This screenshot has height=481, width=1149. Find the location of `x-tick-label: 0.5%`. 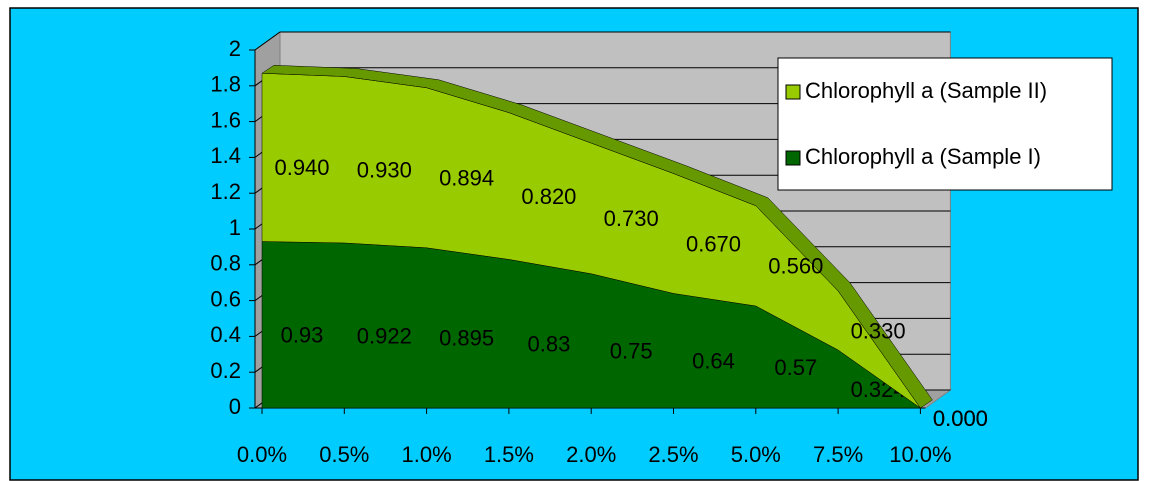

x-tick-label: 0.5% is located at coordinates (344, 454).